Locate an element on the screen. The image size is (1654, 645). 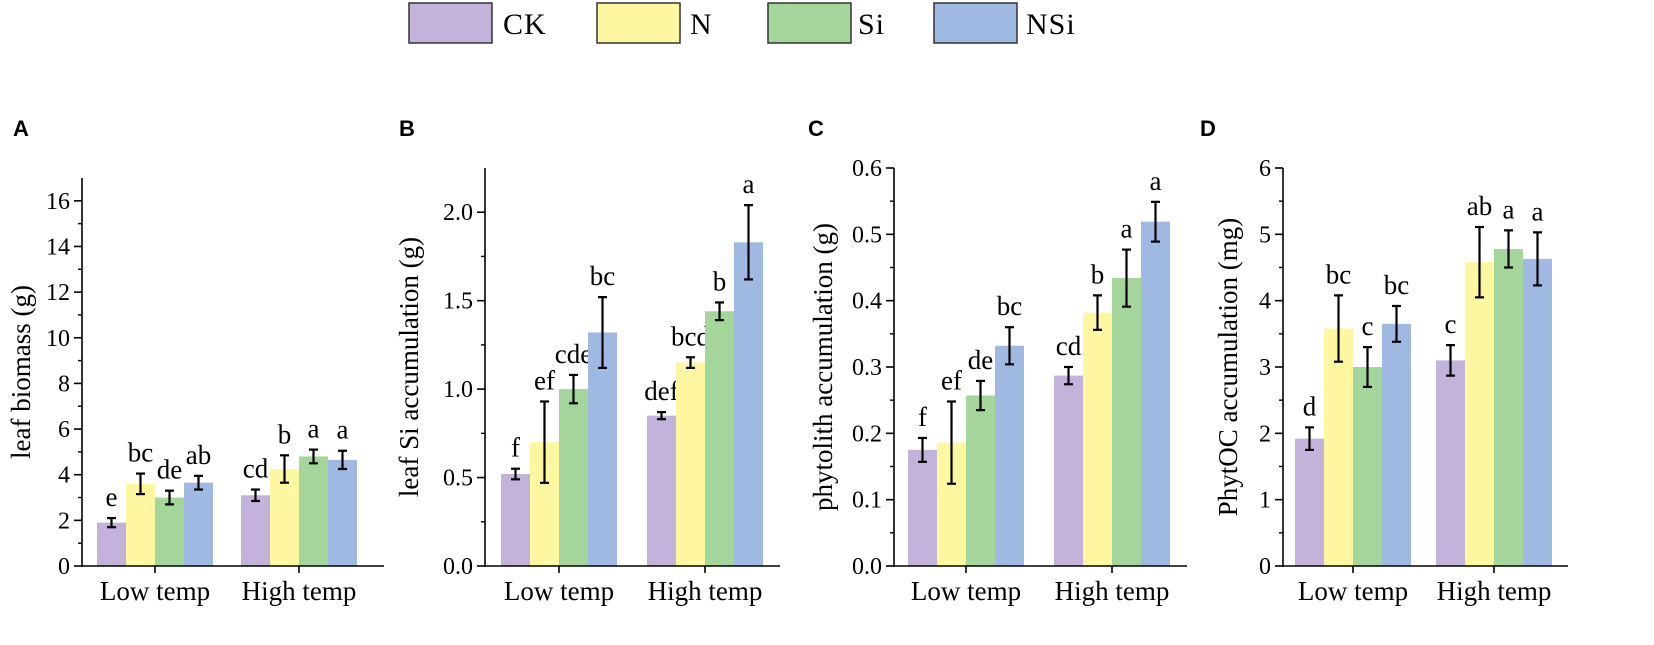
y-tick-label: 2 is located at coordinates (1265, 434).